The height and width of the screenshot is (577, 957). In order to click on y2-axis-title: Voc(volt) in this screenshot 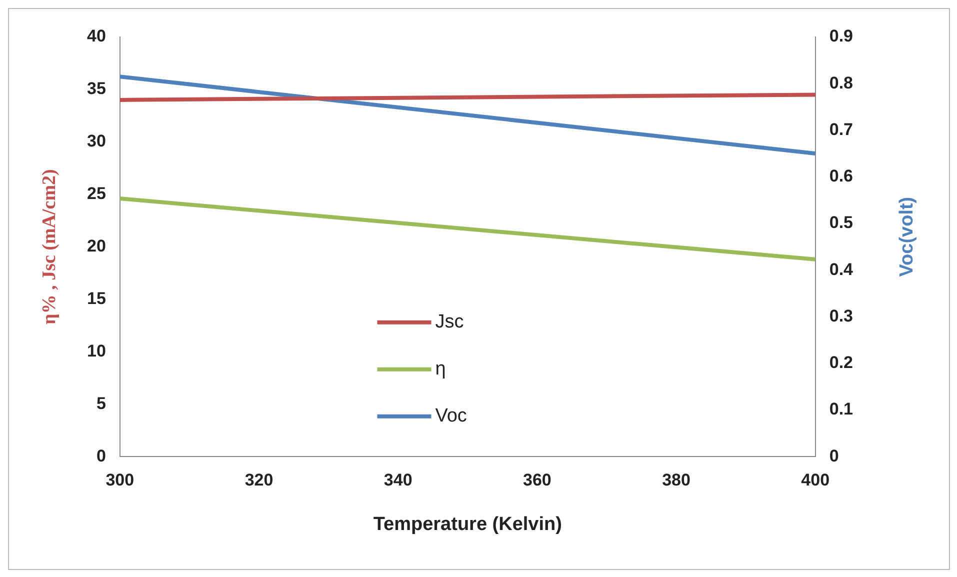, I will do `click(907, 236)`.